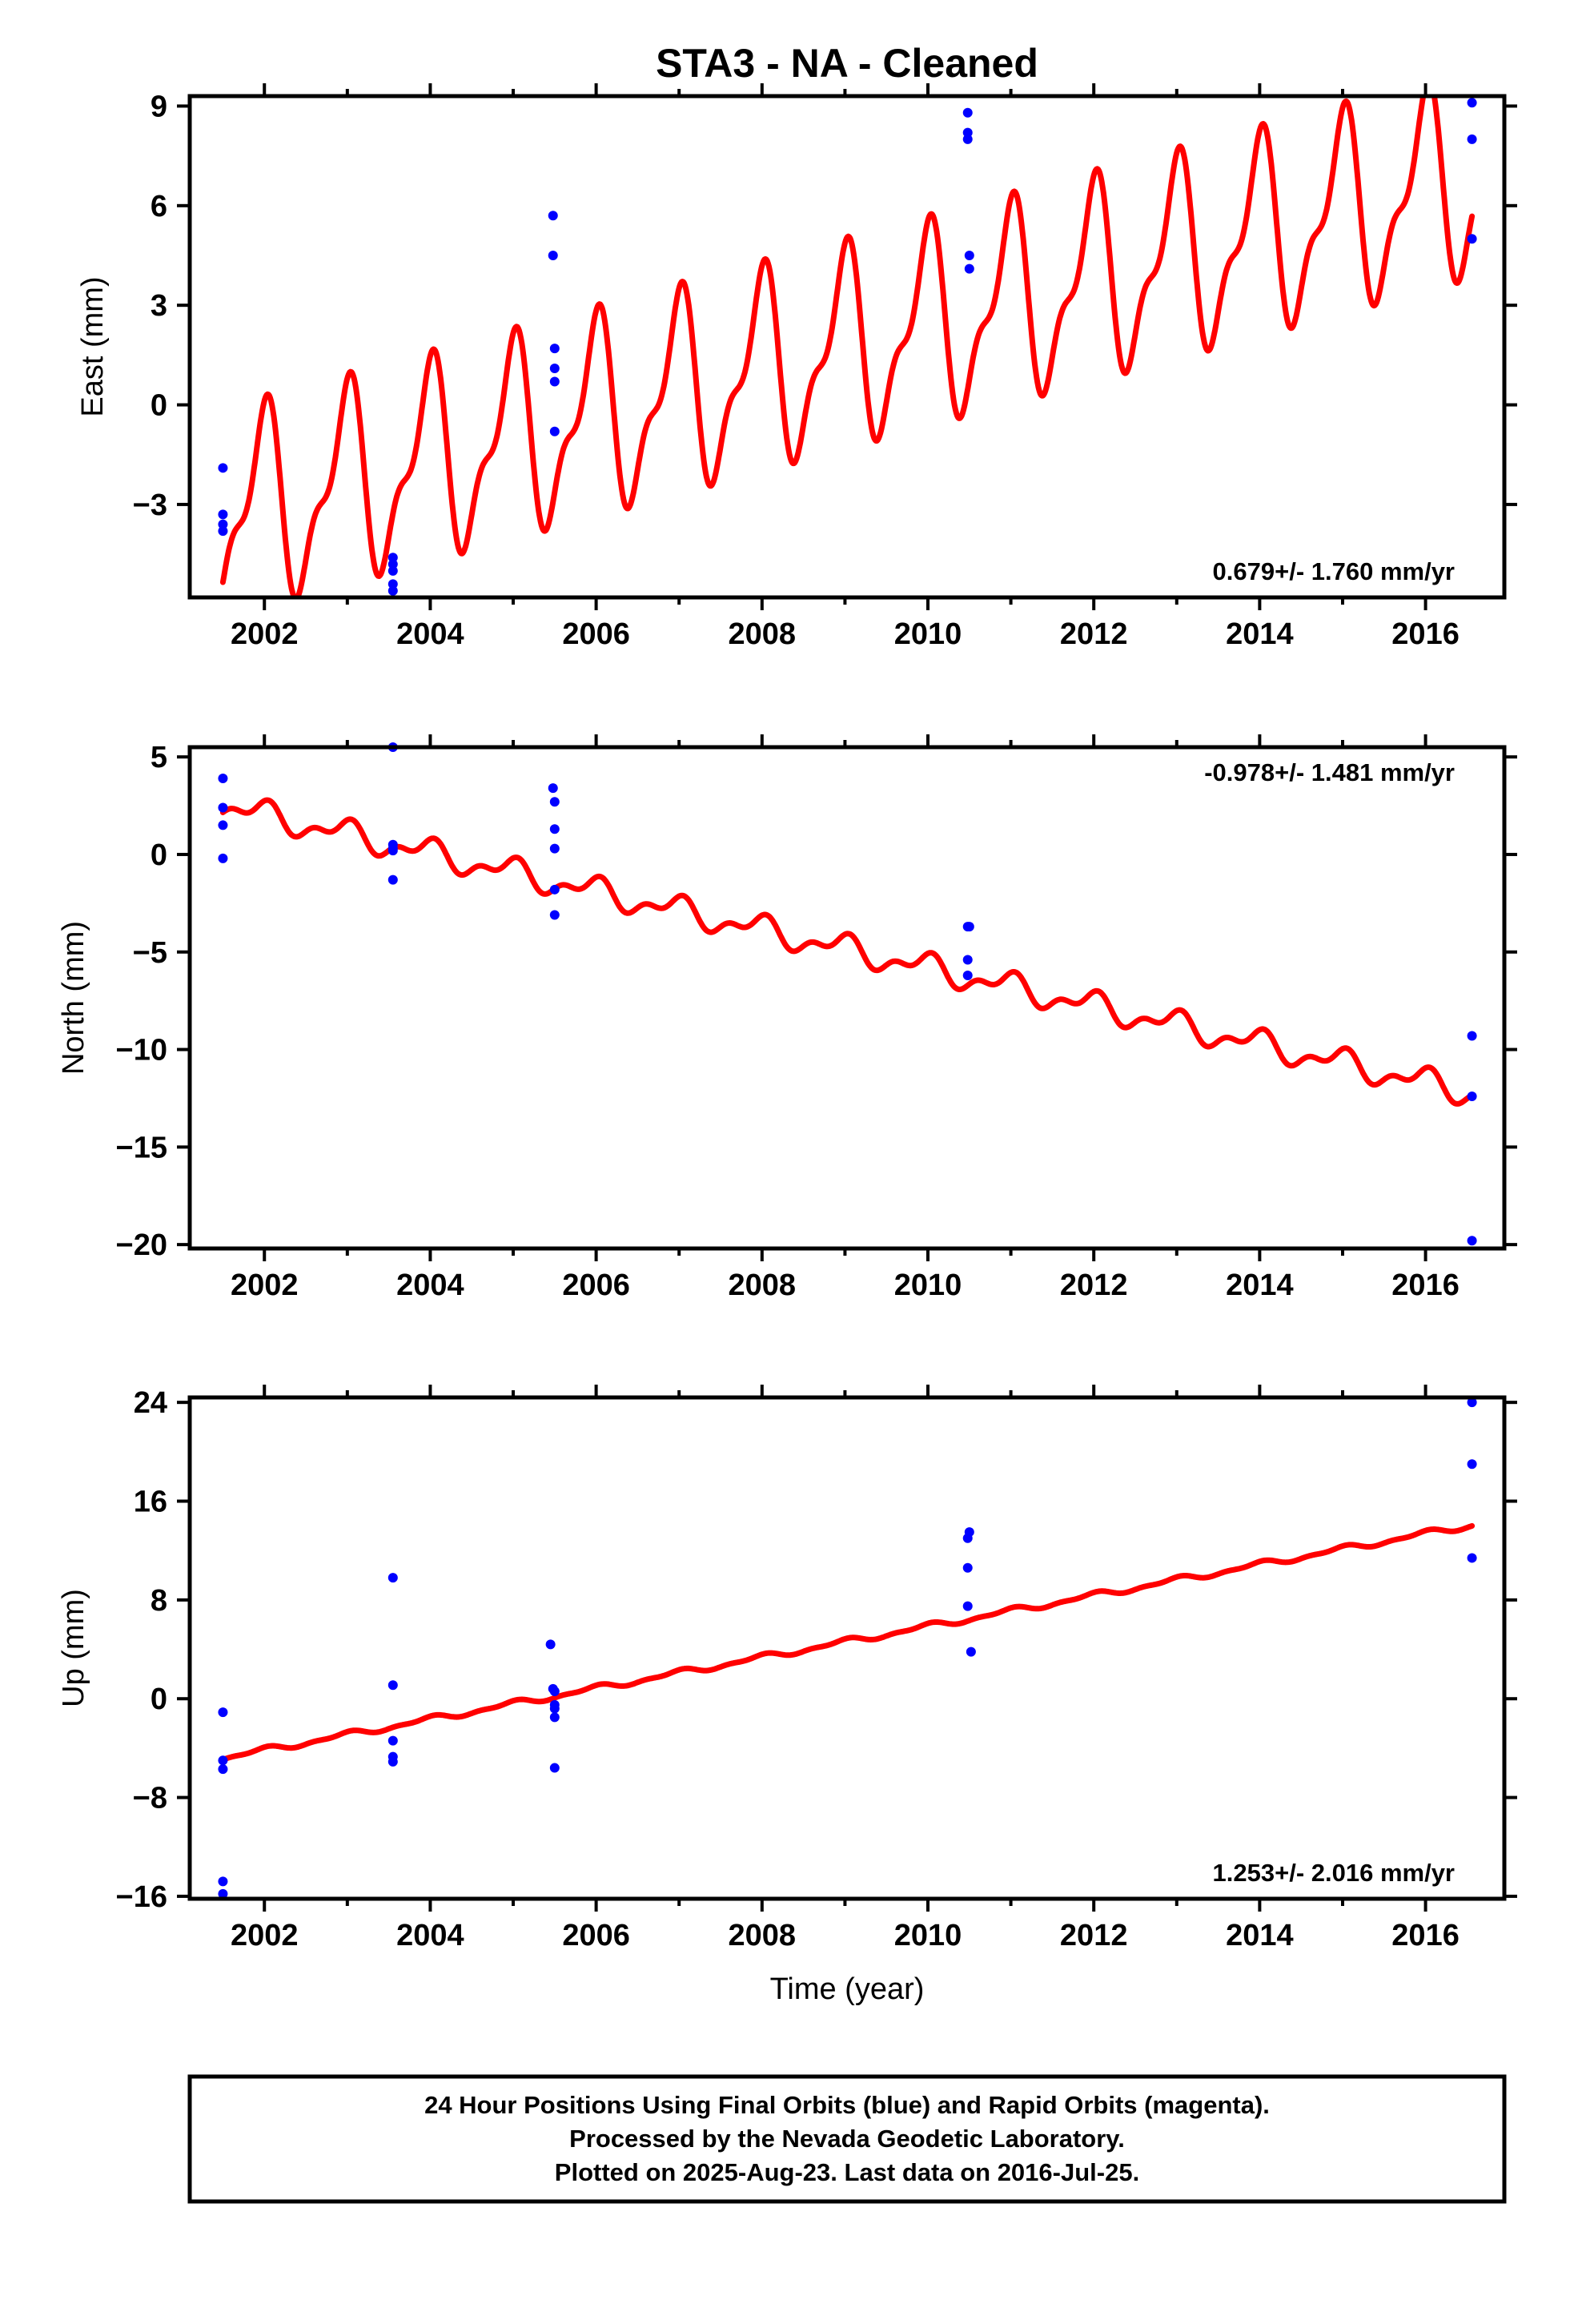 The height and width of the screenshot is (2324, 1582). I want to click on east-y-axis-label: East (mm), so click(93, 346).